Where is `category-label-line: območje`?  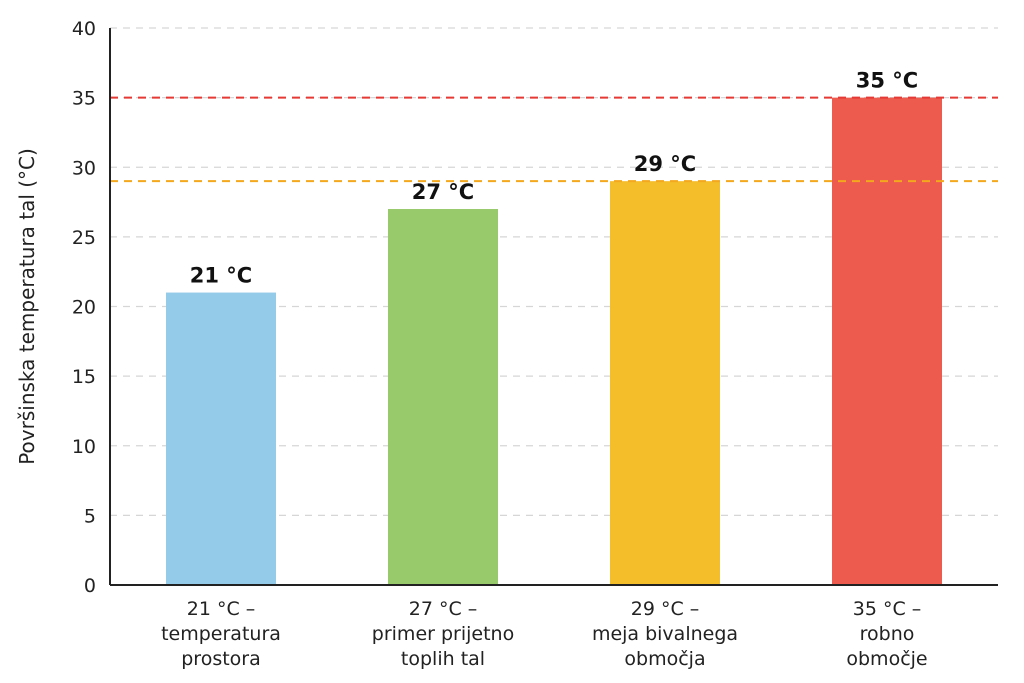
category-label-line: območje is located at coordinates (886, 659).